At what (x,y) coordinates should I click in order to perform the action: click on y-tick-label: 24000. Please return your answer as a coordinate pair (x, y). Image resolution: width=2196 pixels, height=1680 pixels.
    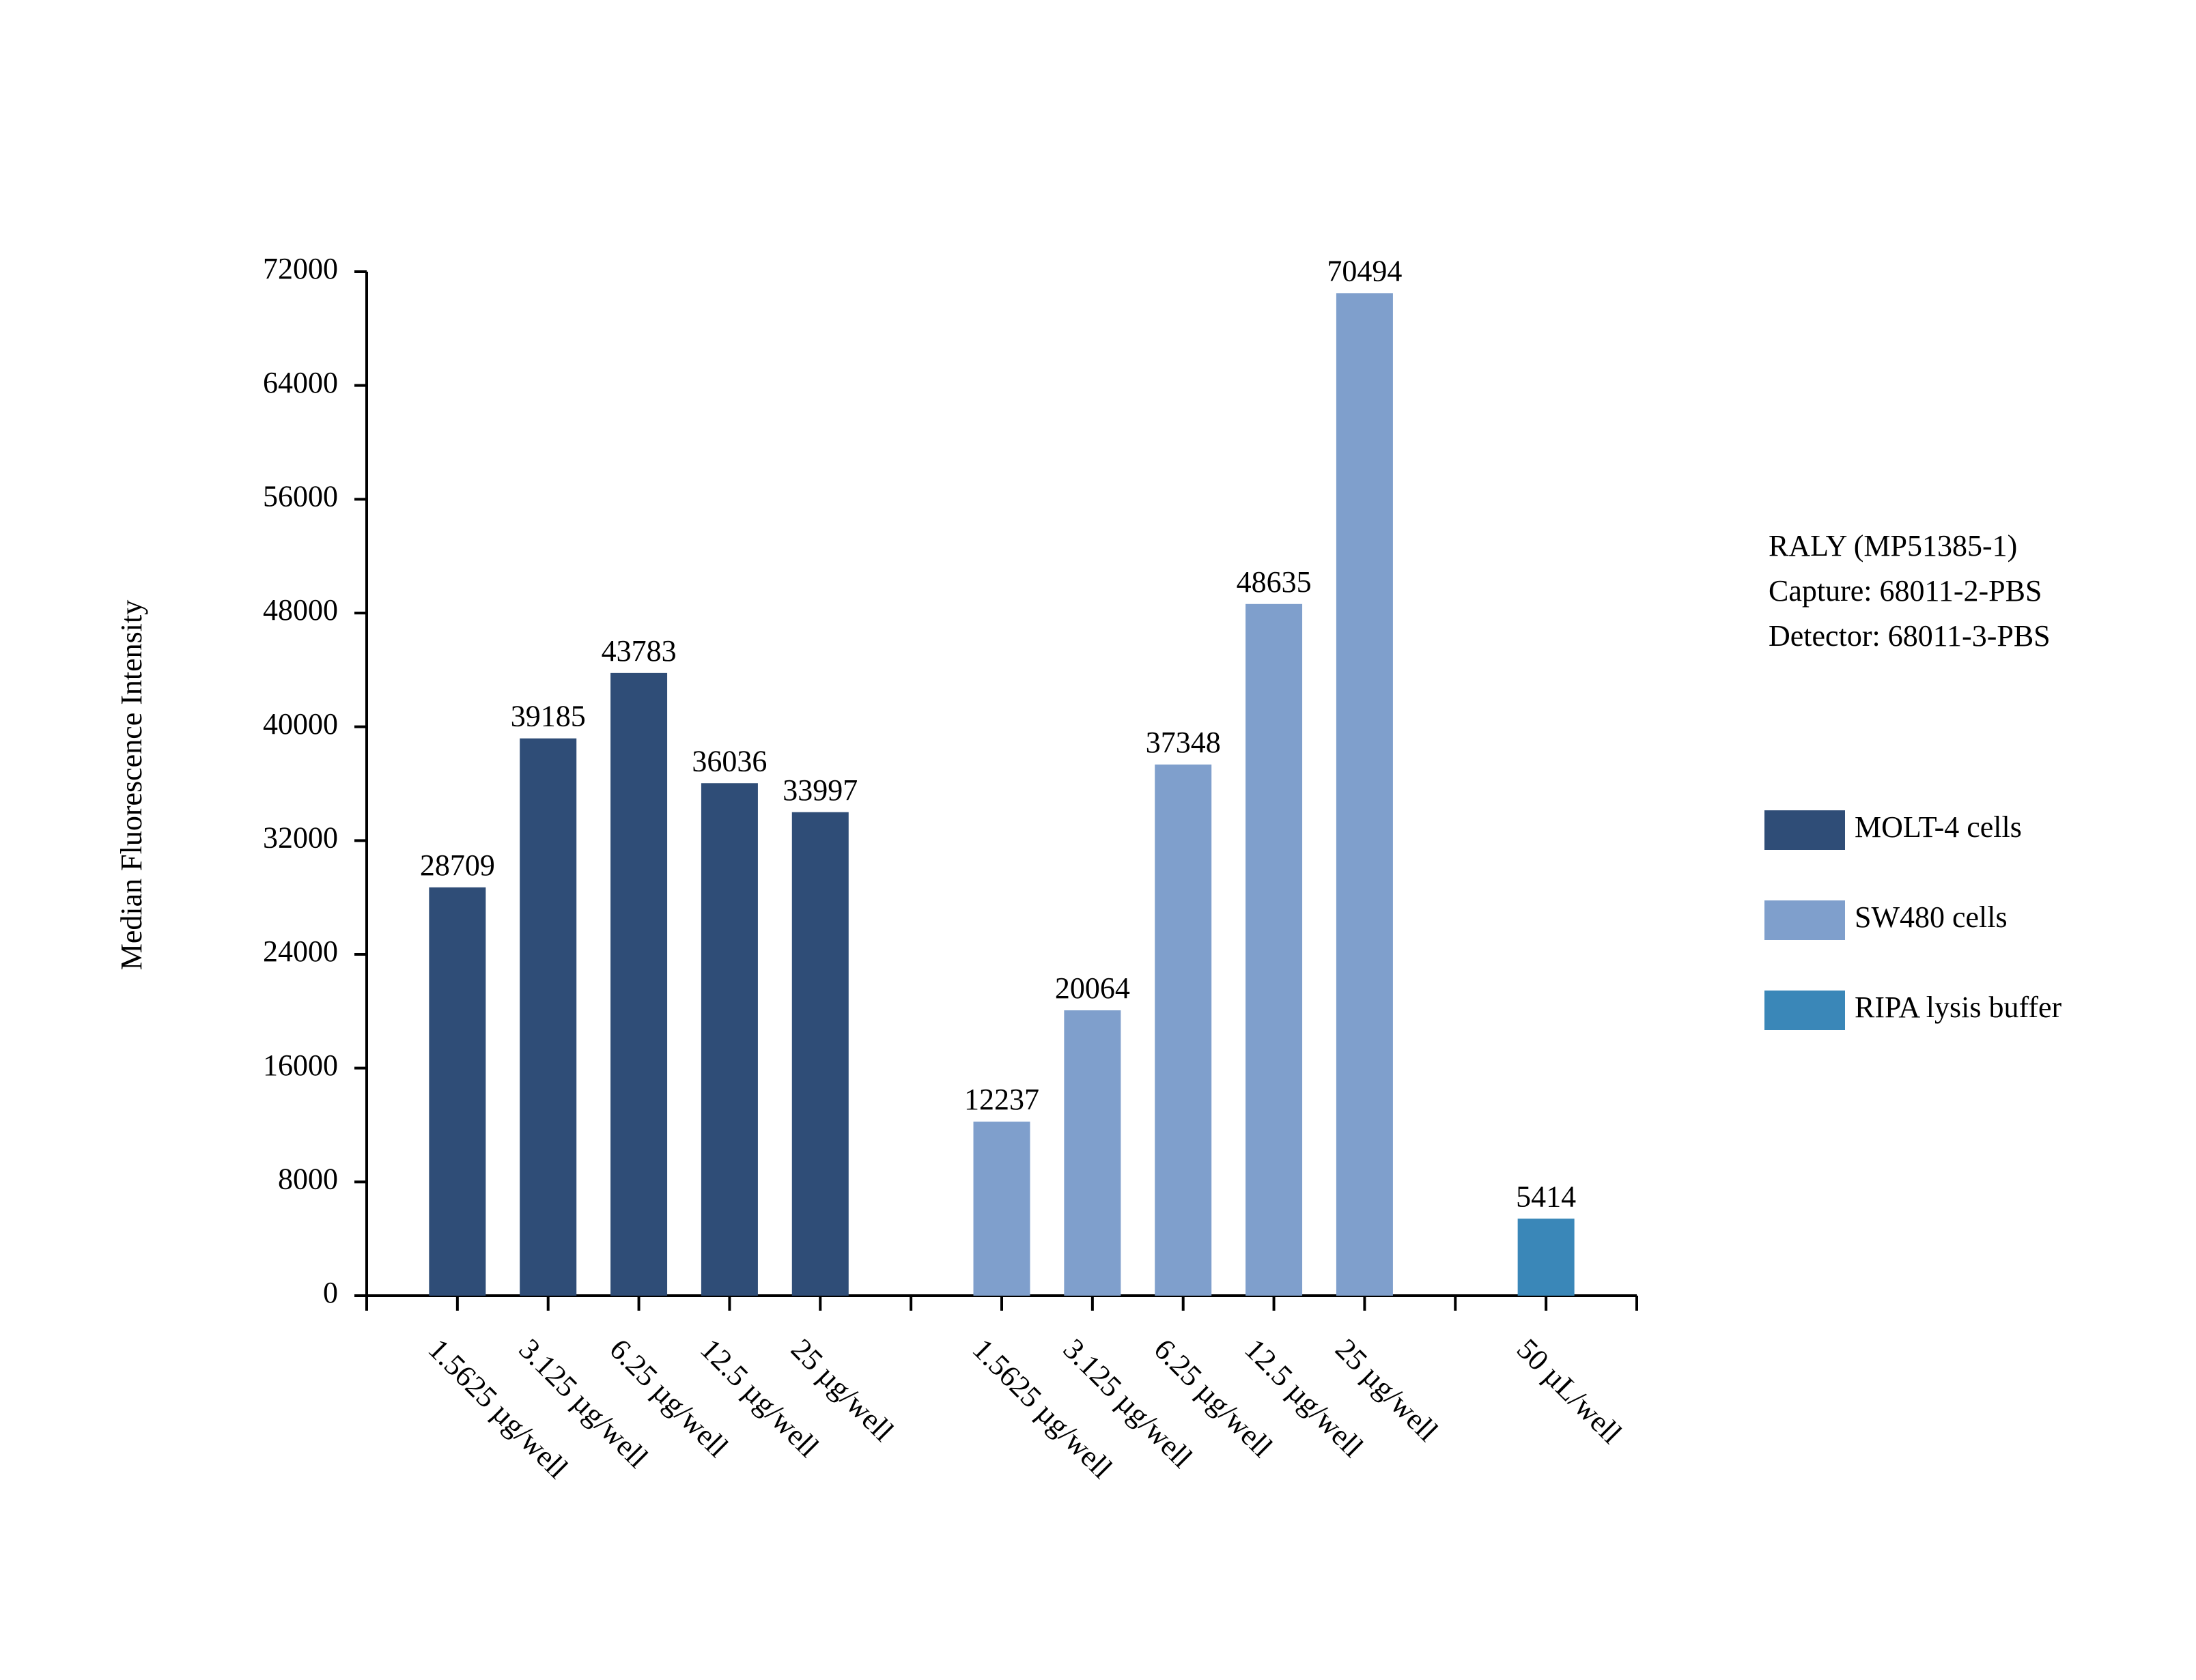
    Looking at the image, I should click on (300, 951).